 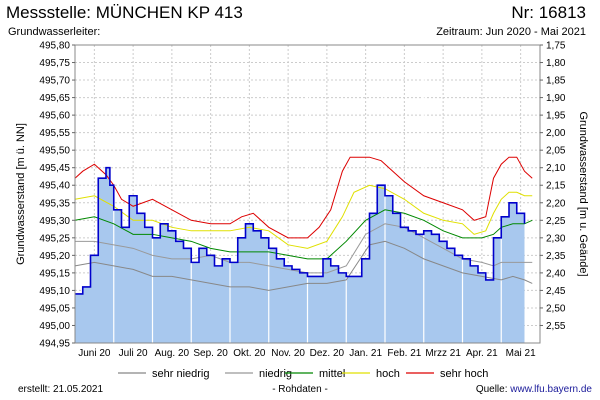 I want to click on y-right-tick-label: 2,50, so click(x=556, y=308).